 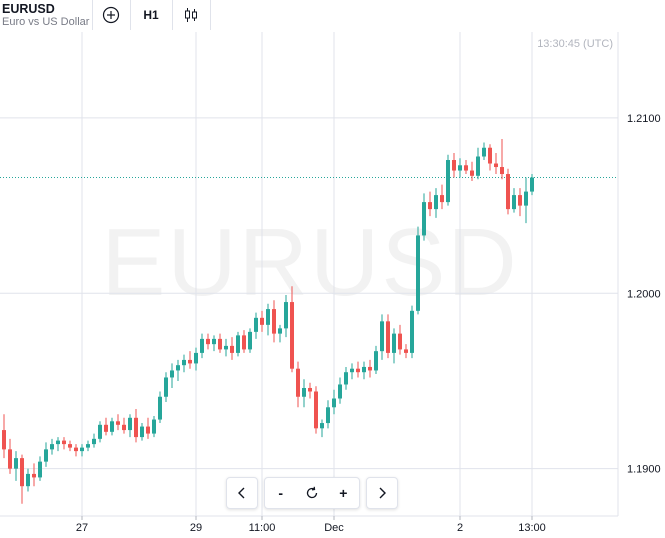 I want to click on chevron-right-icon, so click(x=382, y=493).